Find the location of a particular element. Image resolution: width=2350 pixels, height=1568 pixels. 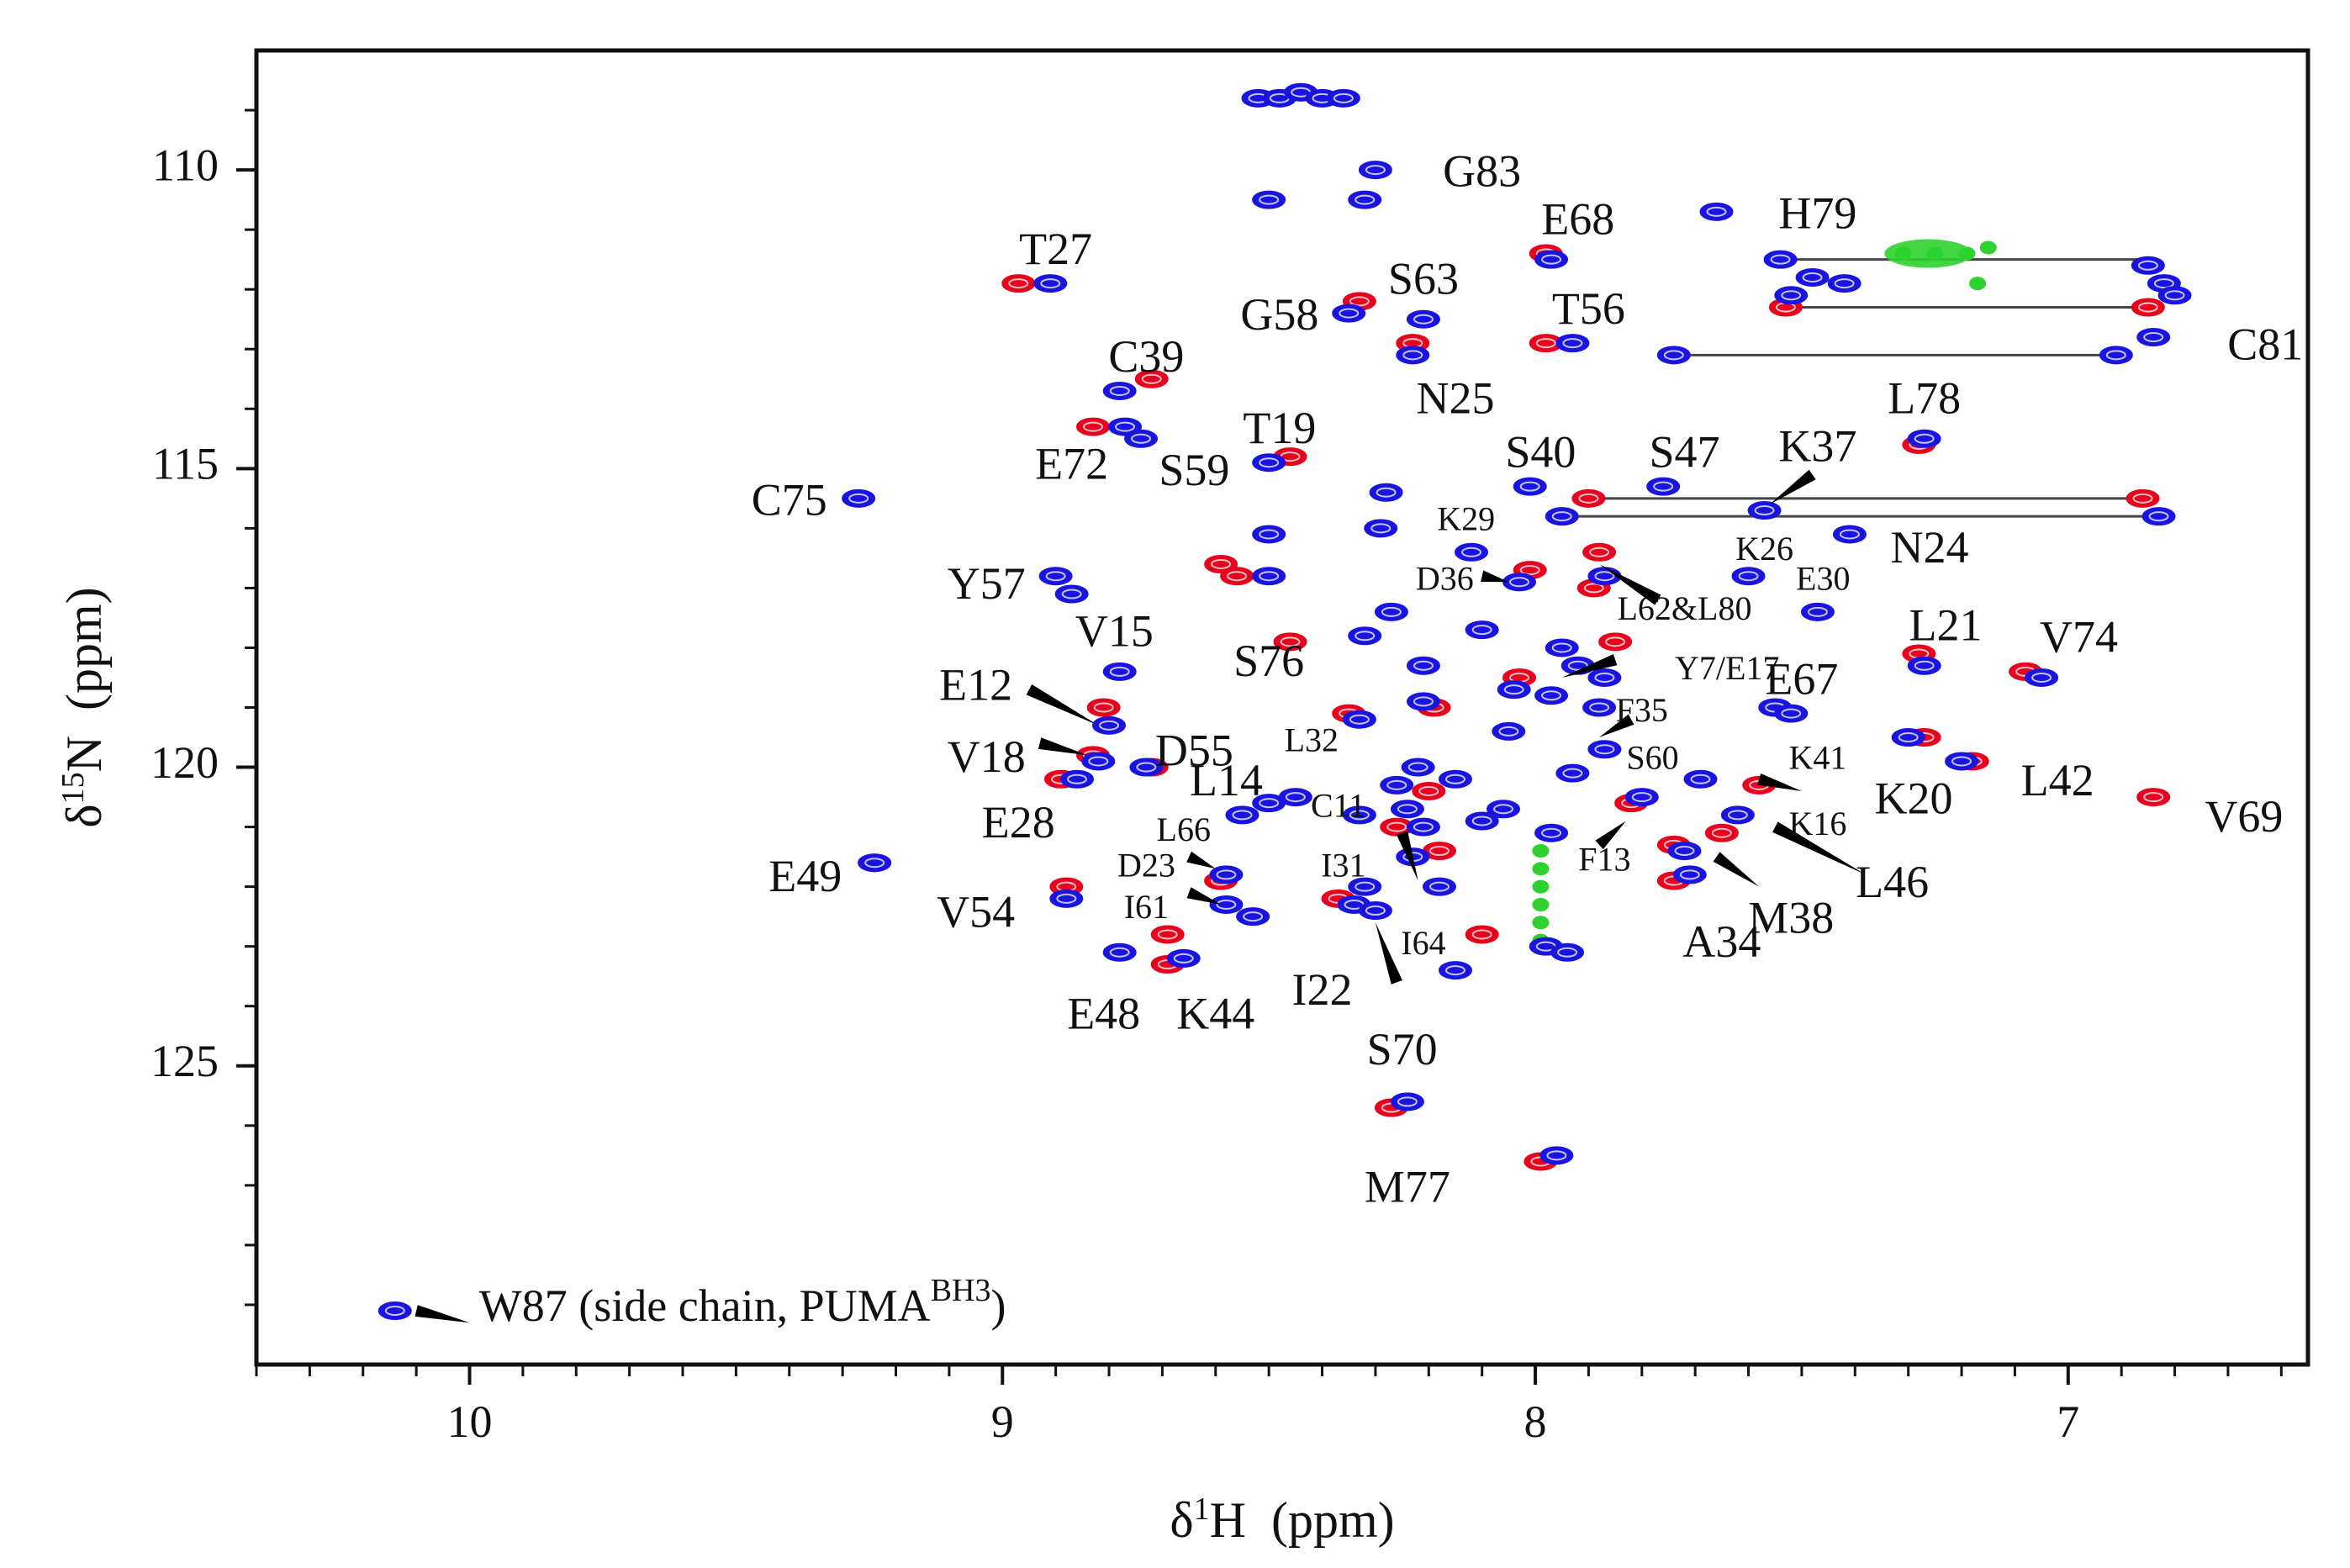

peak-label-e28: E28 is located at coordinates (1018, 822).